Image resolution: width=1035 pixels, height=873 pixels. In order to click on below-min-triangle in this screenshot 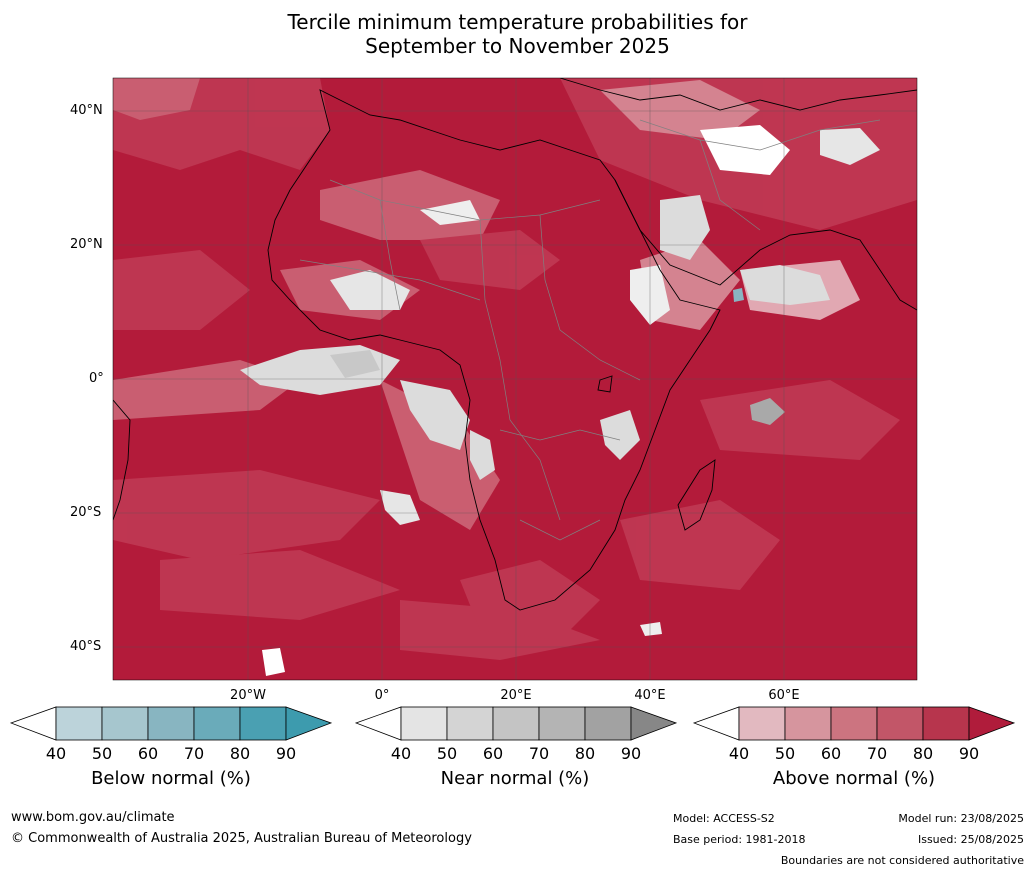, I will do `click(33, 723)`.